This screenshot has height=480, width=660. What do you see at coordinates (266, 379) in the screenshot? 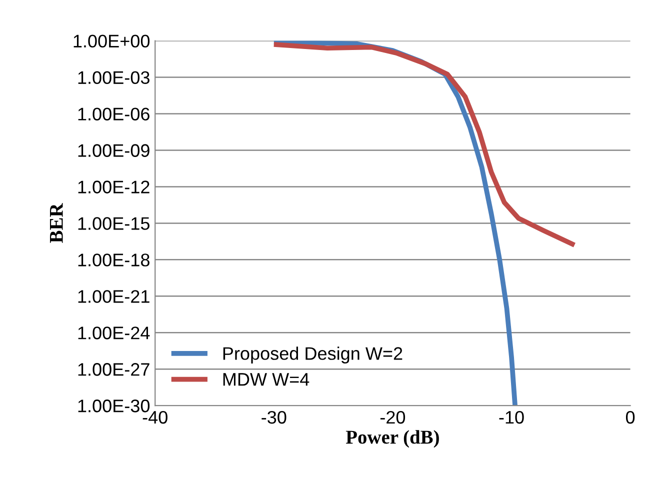
I see `legend-label: MDW W=4` at bounding box center [266, 379].